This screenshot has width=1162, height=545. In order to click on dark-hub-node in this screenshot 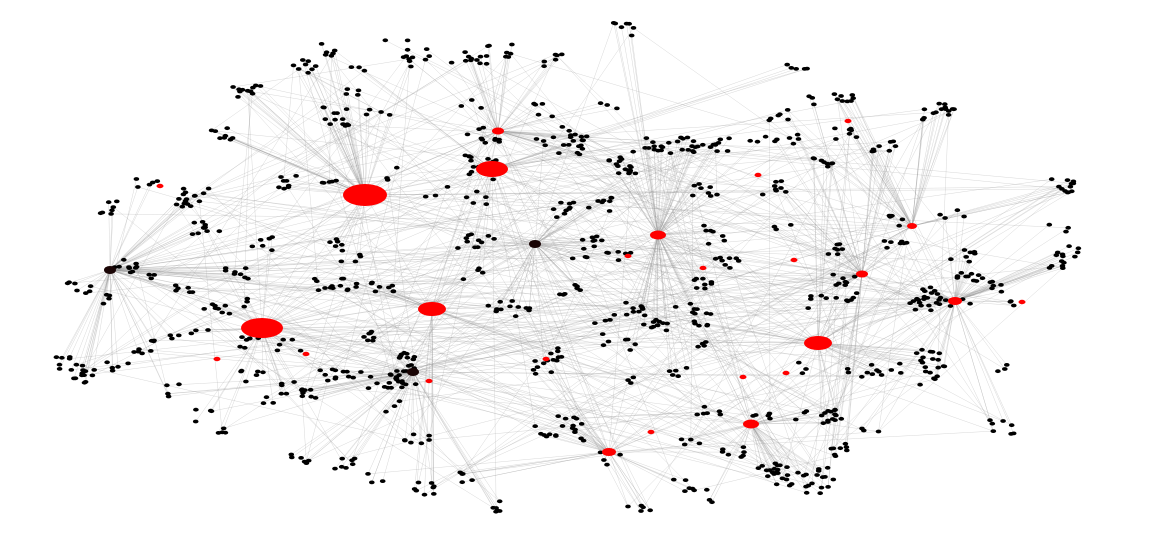, I will do `click(110, 270)`.